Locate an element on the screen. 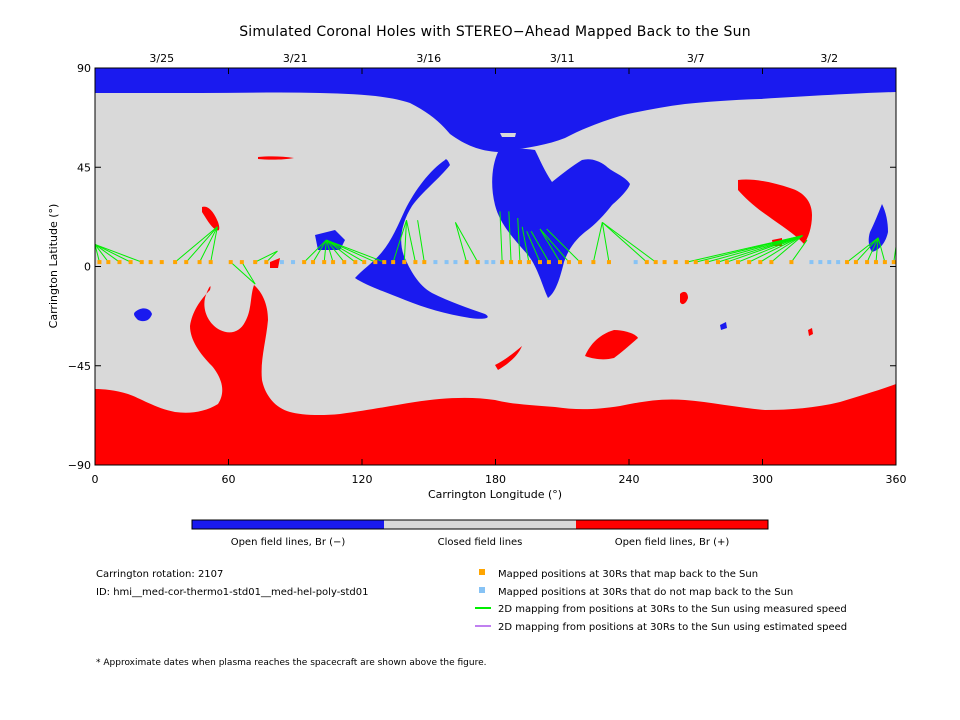  west-coronal-hole is located at coordinates (421, 239).